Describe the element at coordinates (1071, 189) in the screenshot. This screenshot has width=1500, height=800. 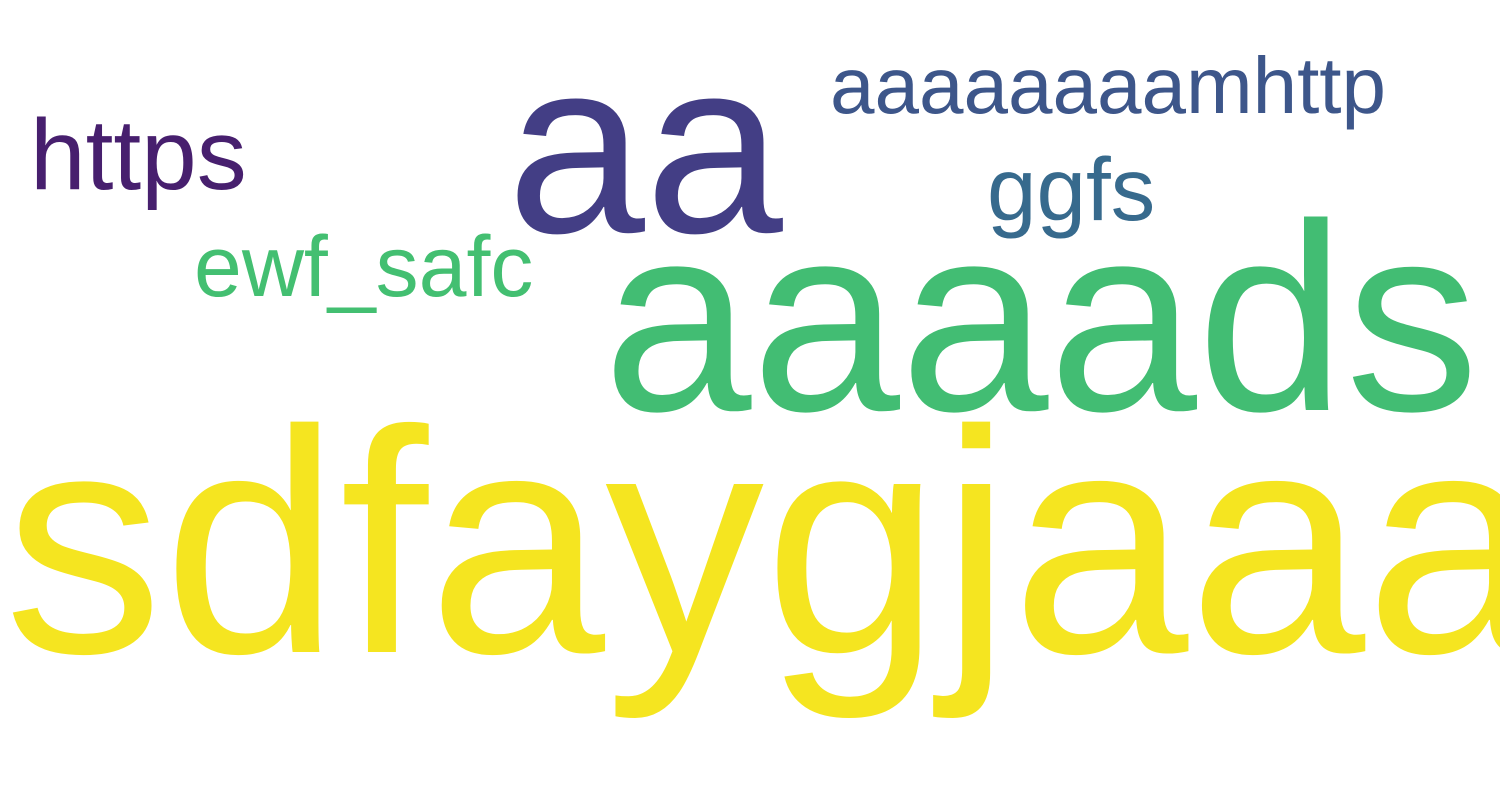
I see `word-ggfs: ggfs` at that location.